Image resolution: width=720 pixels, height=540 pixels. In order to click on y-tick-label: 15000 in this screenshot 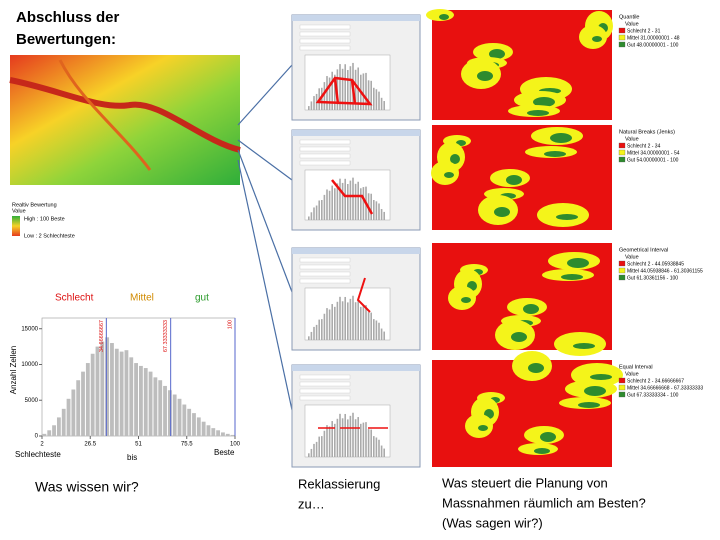, I will do `click(29, 329)`.